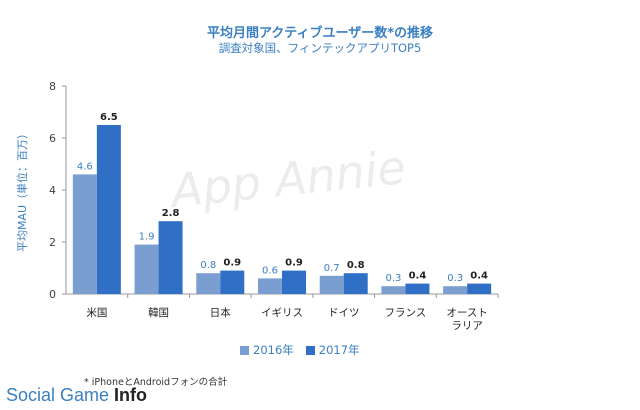  I want to click on data-label: 6.5, so click(109, 117).